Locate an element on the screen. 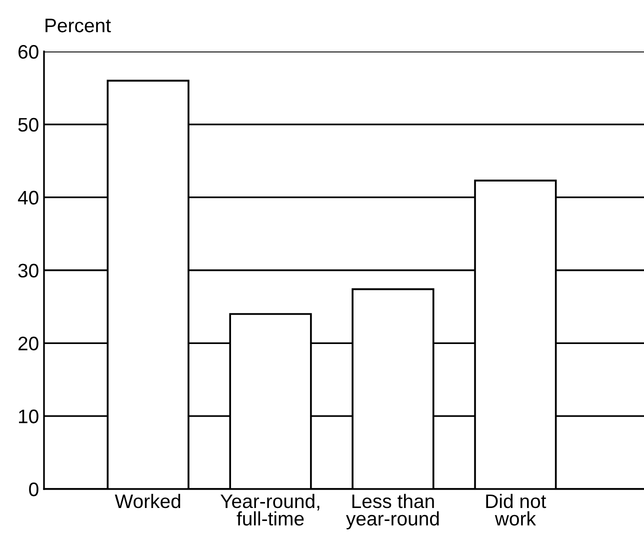 The image size is (644, 547). y-tick-label: 20 is located at coordinates (28, 343).